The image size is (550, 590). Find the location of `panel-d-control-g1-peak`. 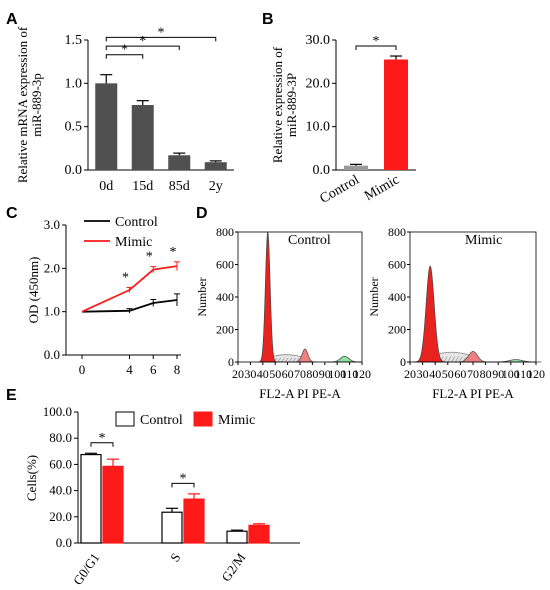

panel-d-control-g1-peak is located at coordinates (267, 297).